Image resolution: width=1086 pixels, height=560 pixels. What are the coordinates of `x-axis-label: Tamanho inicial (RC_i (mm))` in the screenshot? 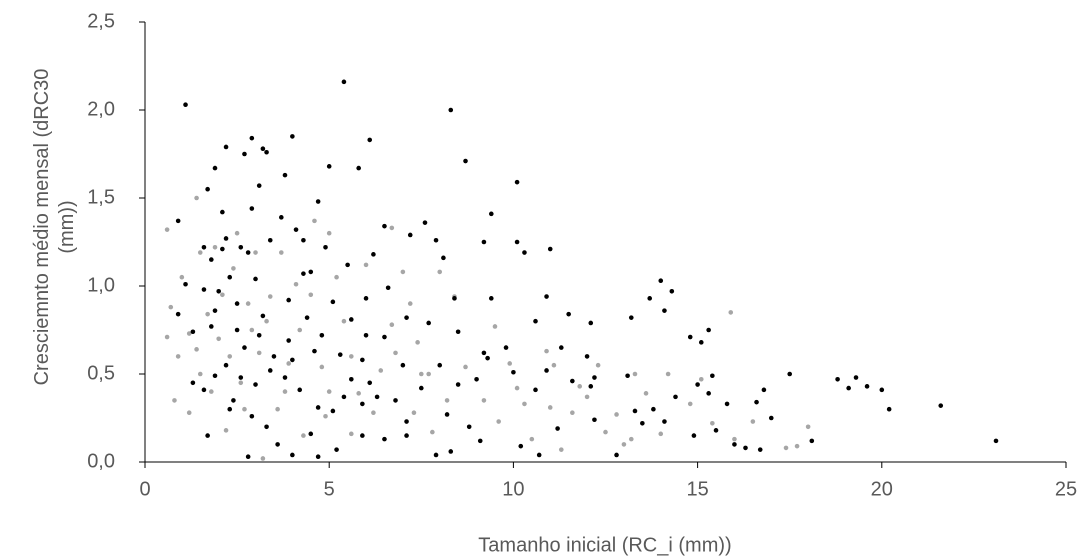 It's located at (604, 545).